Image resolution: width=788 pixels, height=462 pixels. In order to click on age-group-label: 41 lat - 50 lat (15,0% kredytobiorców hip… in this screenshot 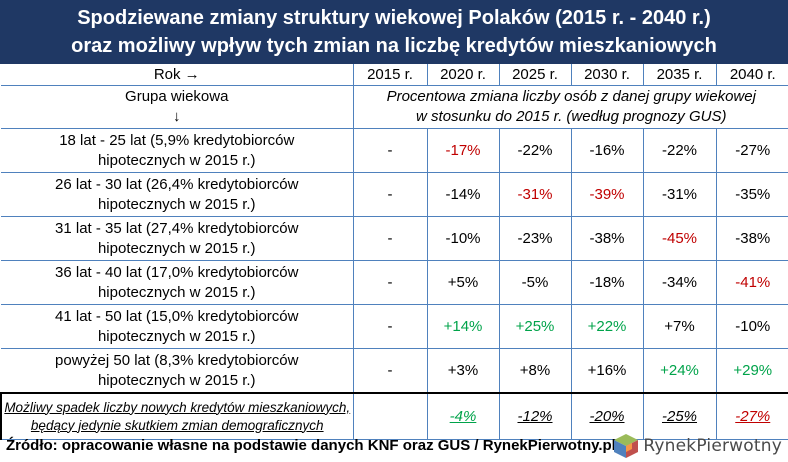, I will do `click(177, 326)`.